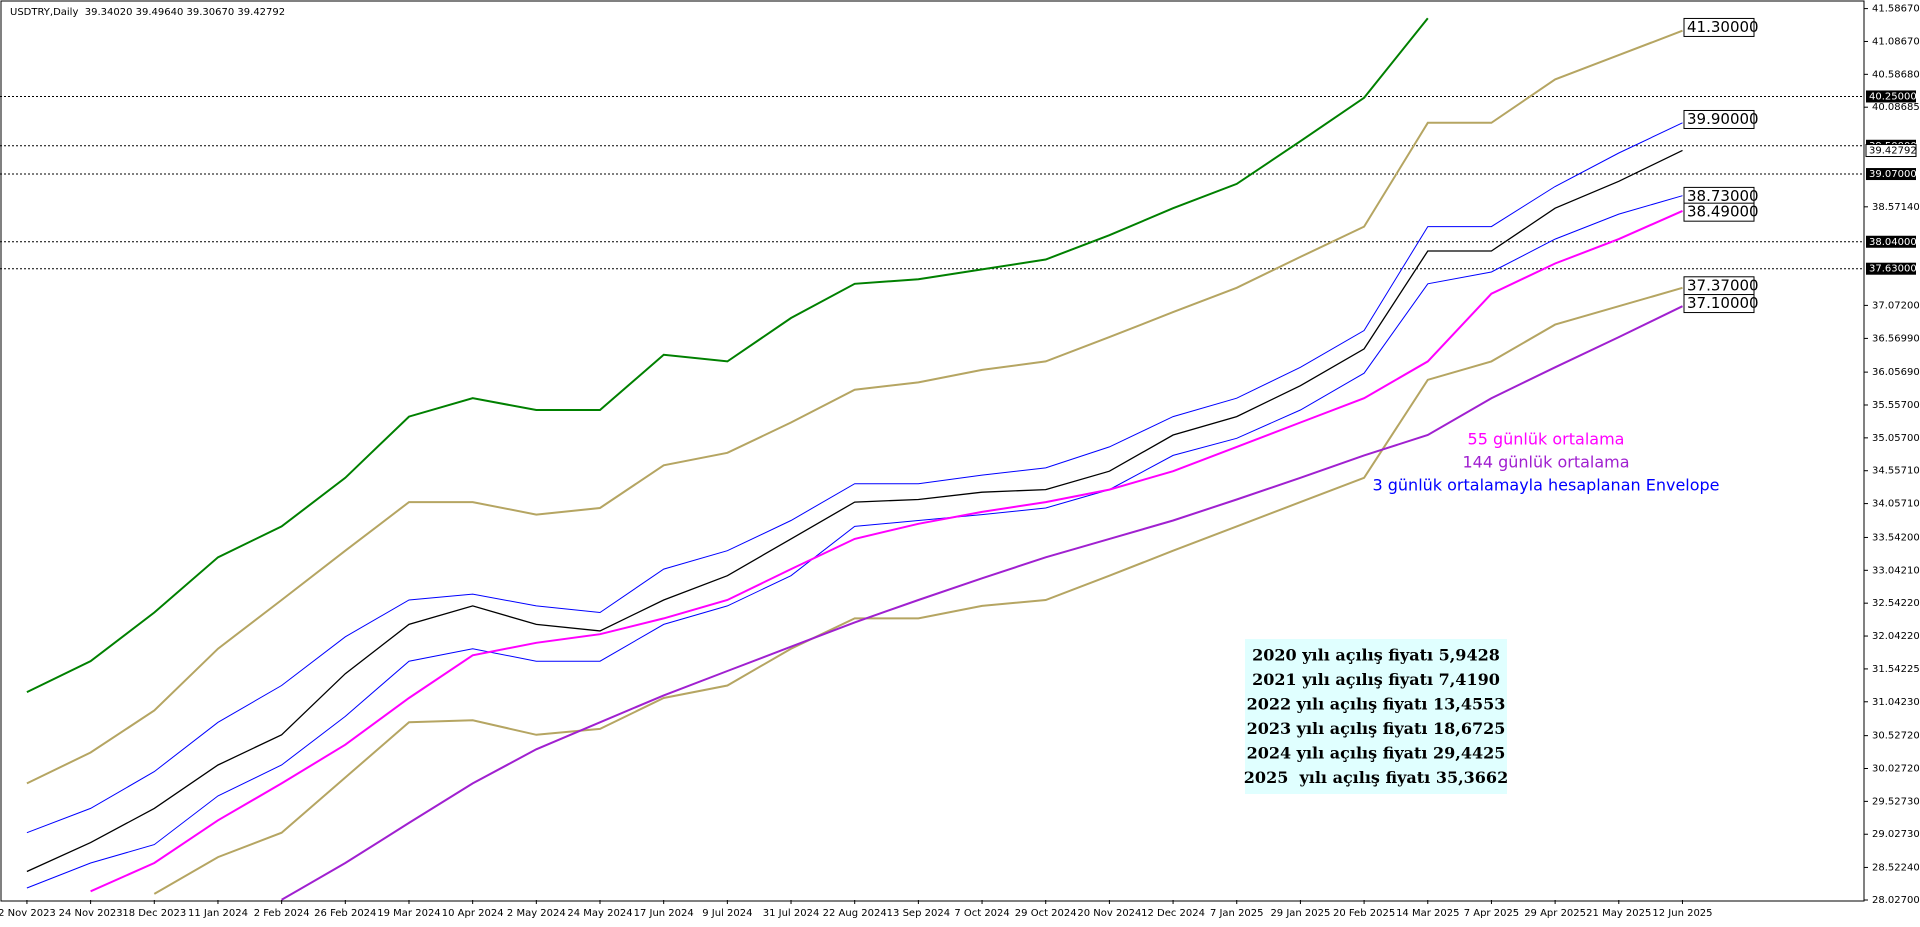 This screenshot has height=927, width=1920. I want to click on x-tick-label: 12 Dec 2024, so click(1173, 913).